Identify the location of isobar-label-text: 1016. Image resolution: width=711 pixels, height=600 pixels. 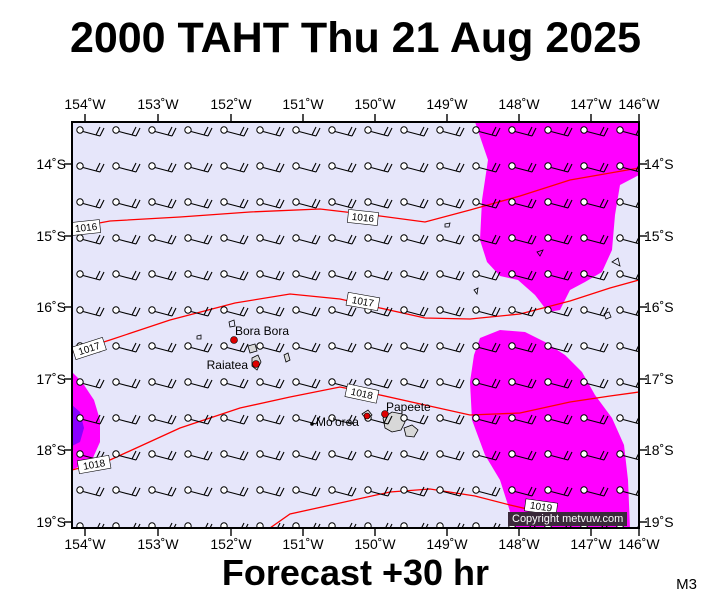
(363, 218).